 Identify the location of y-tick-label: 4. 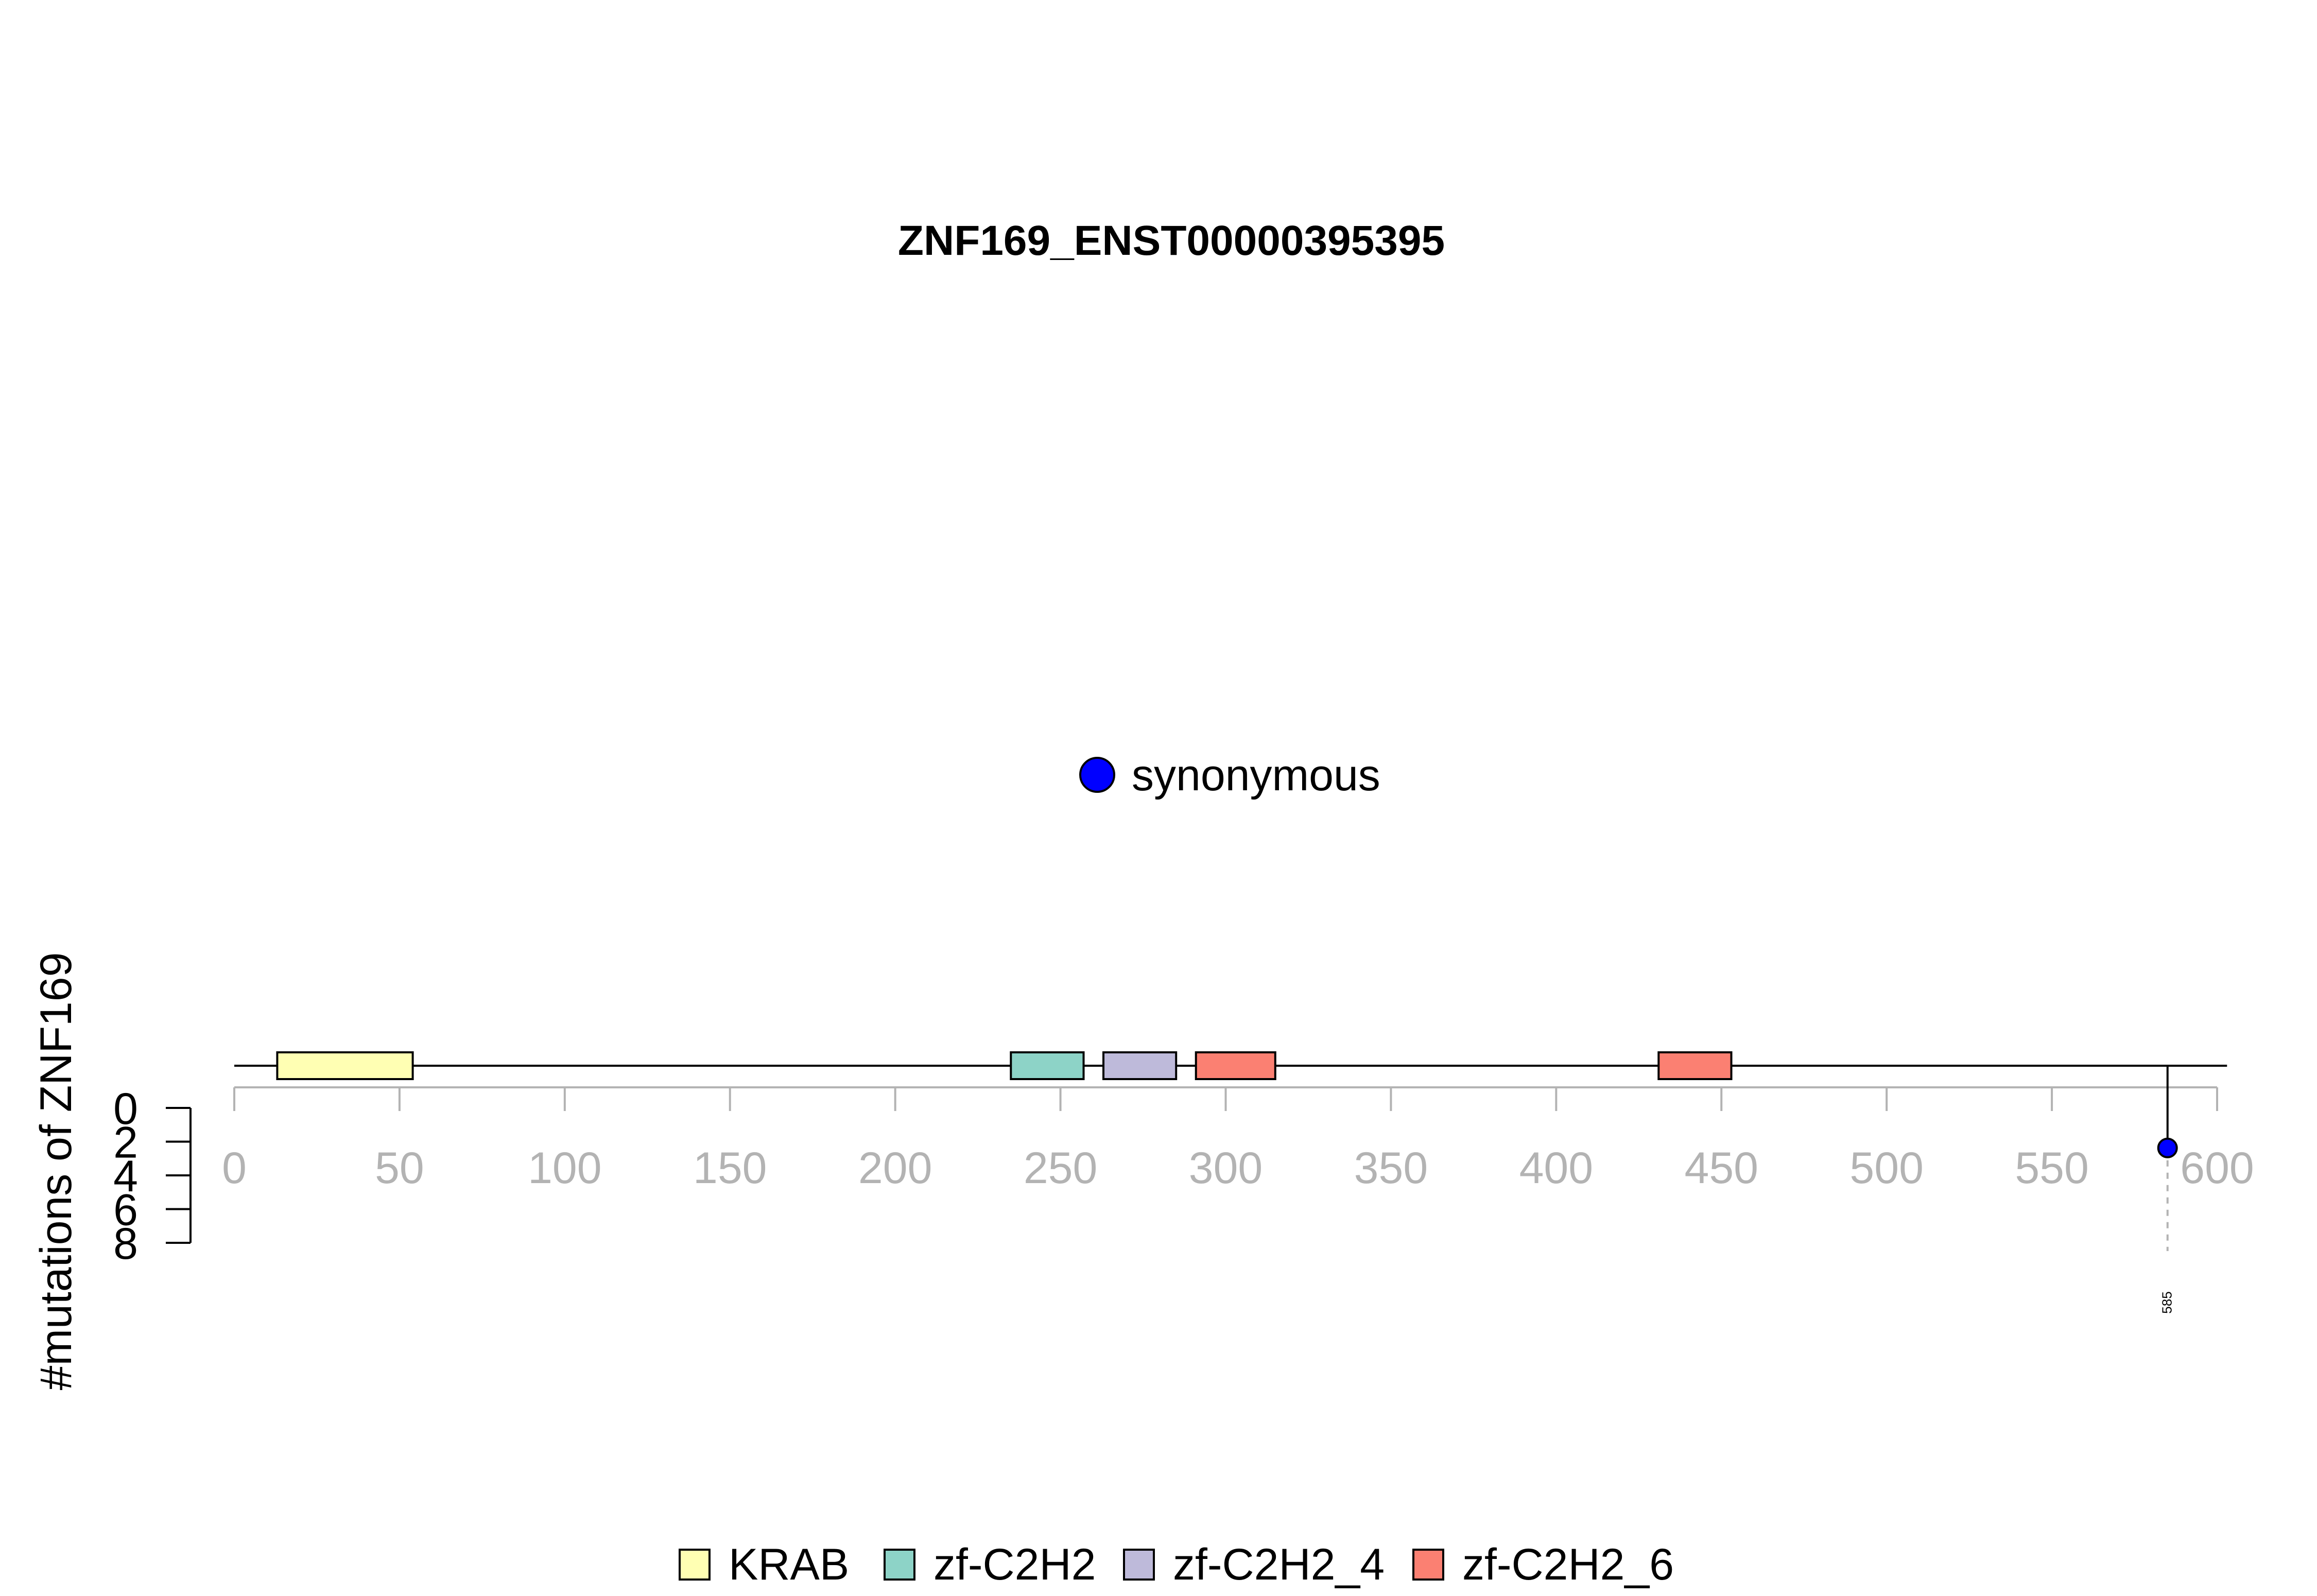
(125, 1177).